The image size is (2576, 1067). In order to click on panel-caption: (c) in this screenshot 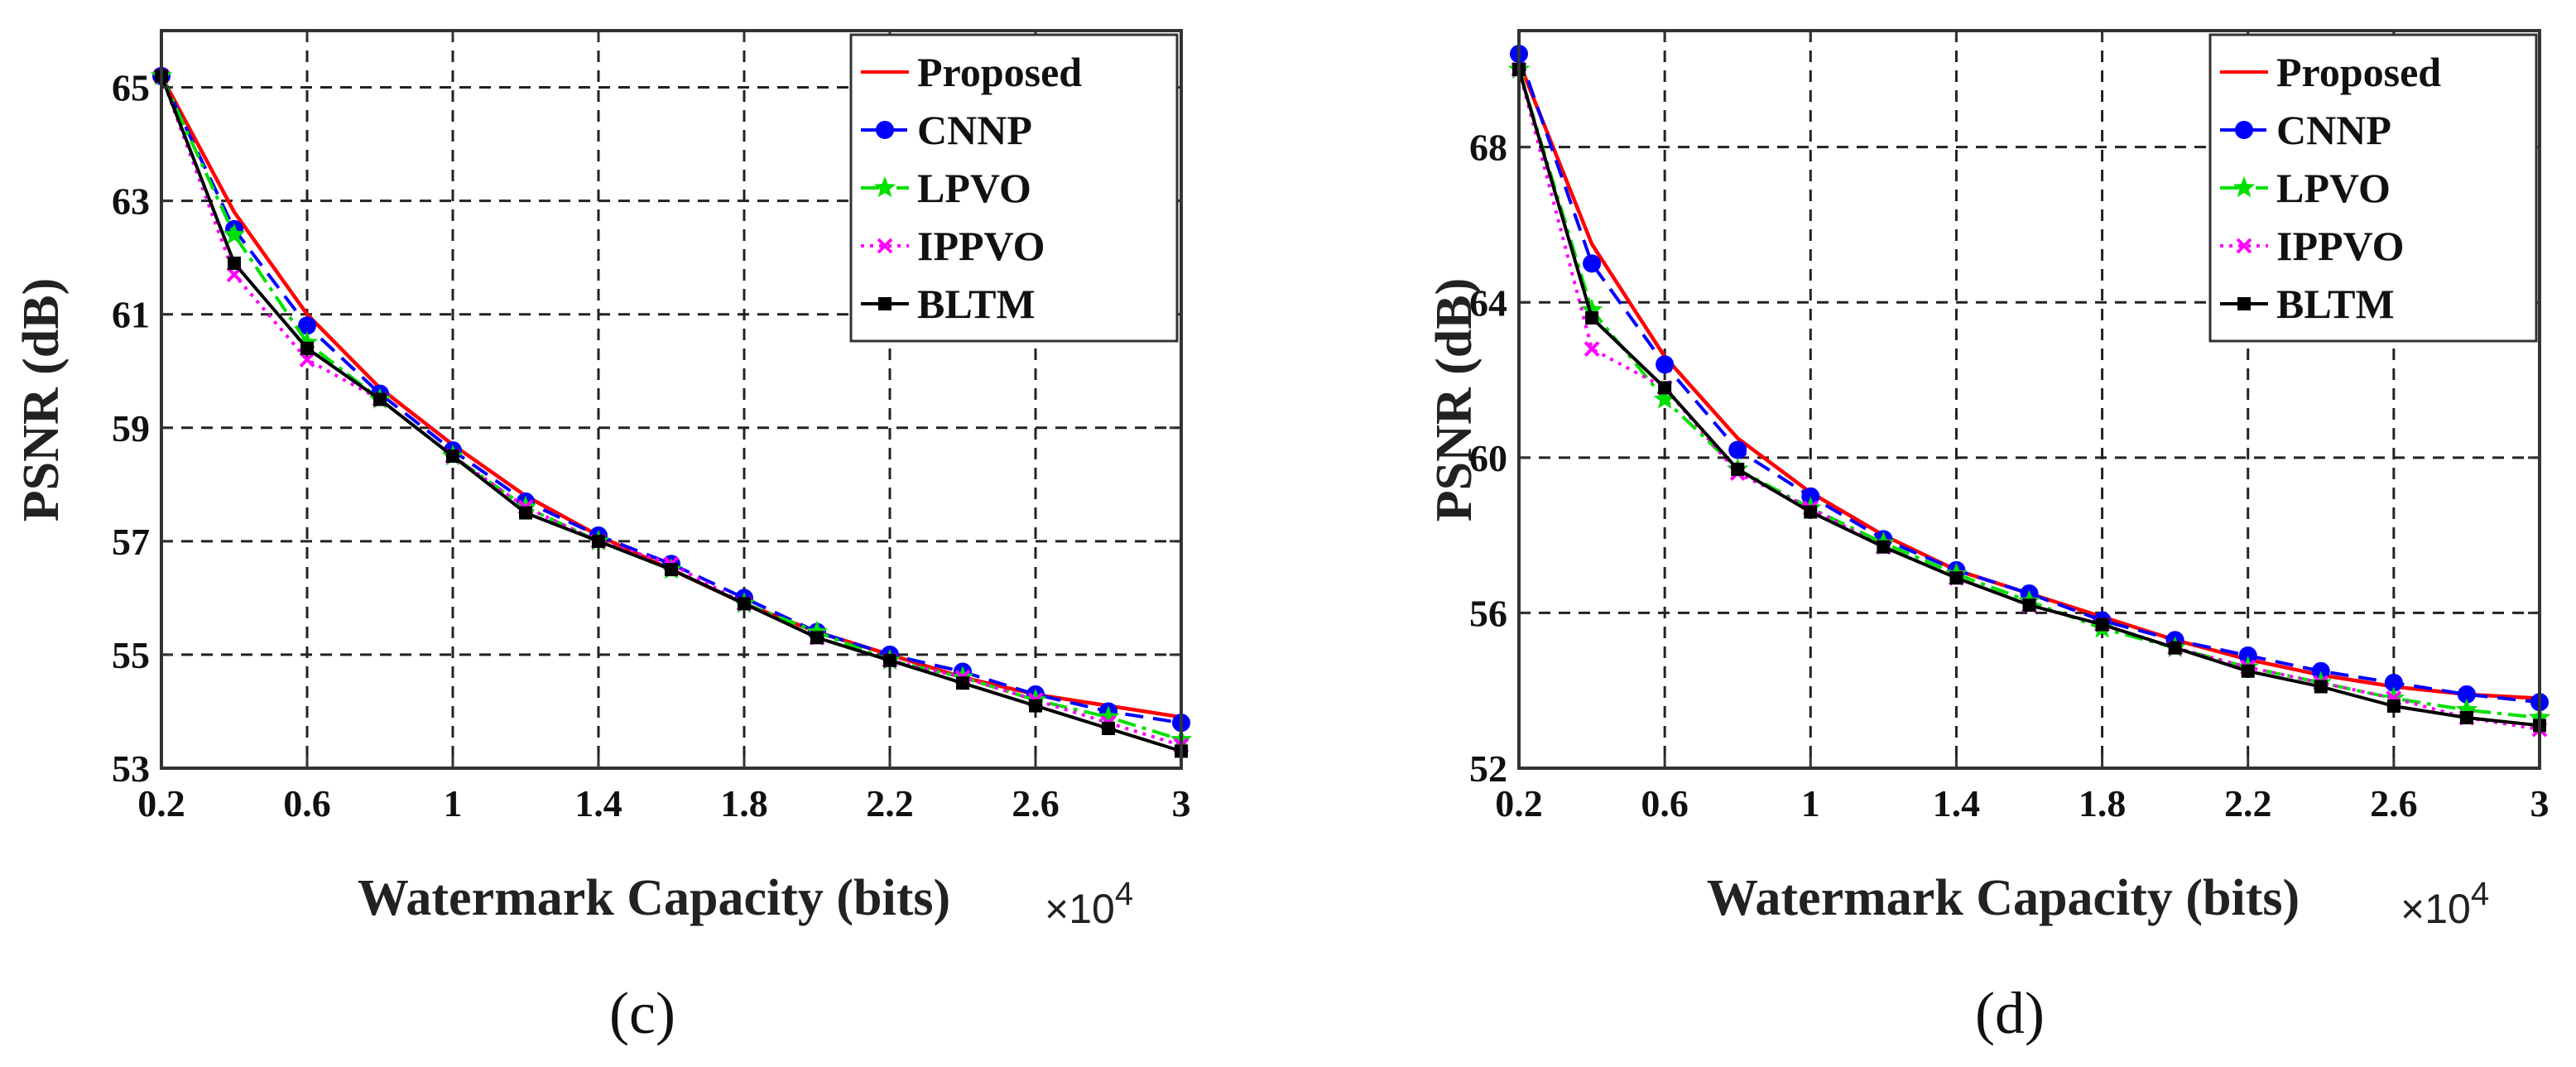, I will do `click(642, 1013)`.